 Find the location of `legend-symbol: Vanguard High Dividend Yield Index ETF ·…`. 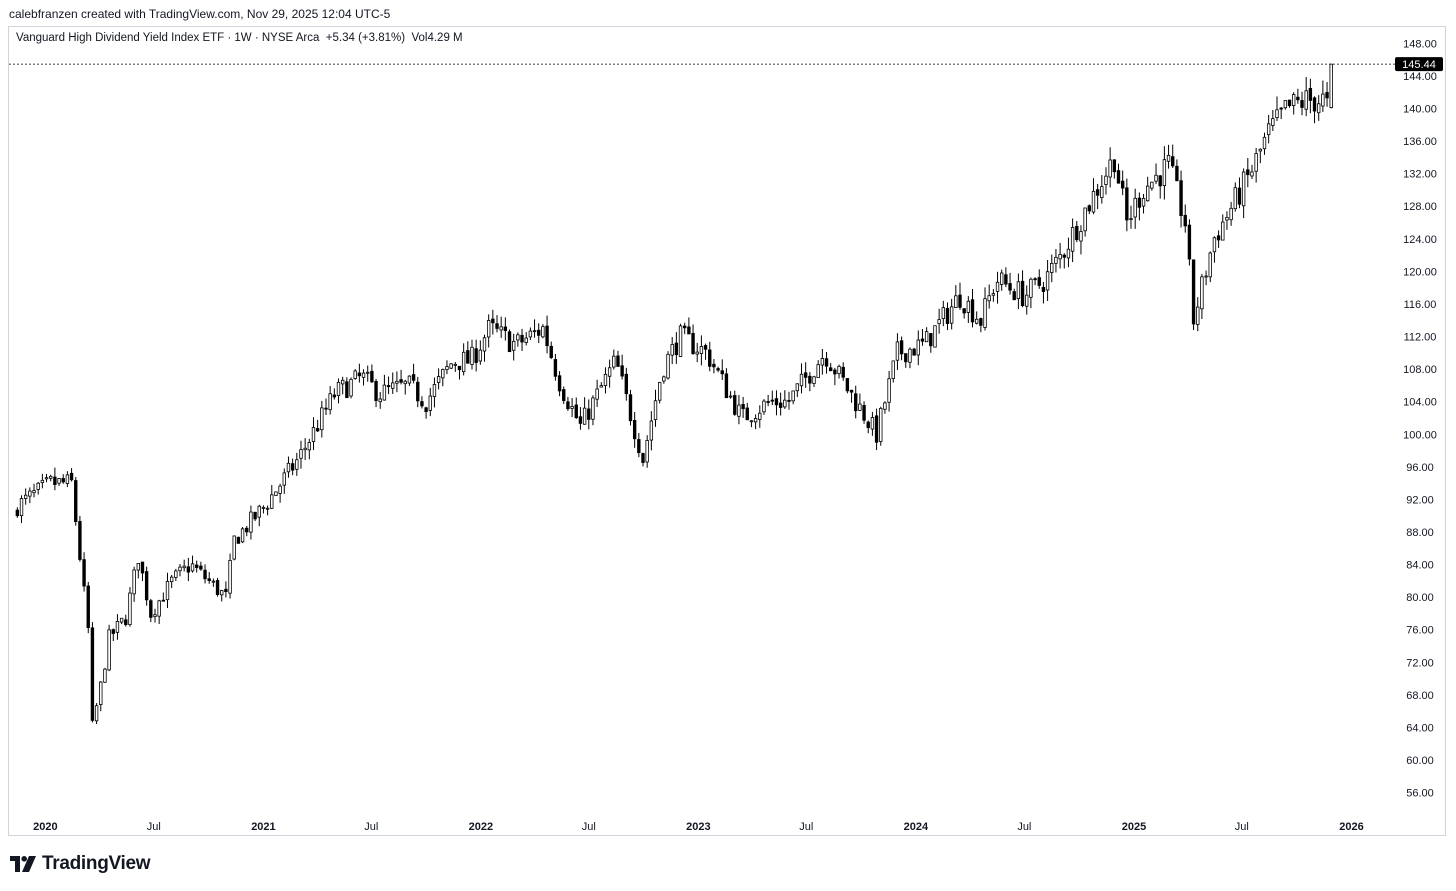

legend-symbol: Vanguard High Dividend Yield Index ETF ·… is located at coordinates (168, 38).